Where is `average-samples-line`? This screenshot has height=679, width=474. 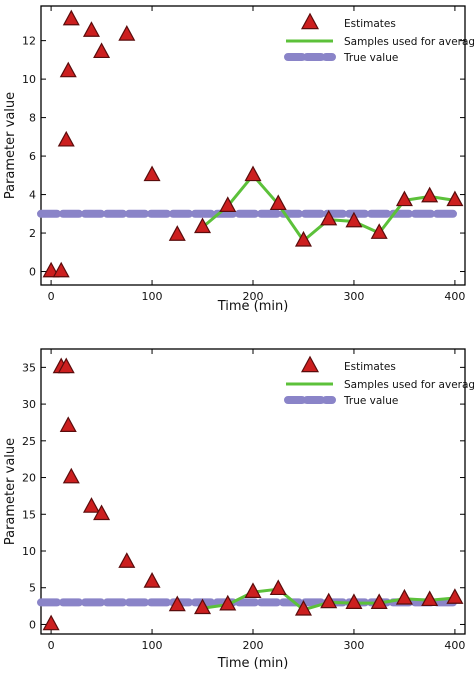 average-samples-line is located at coordinates (328, 208).